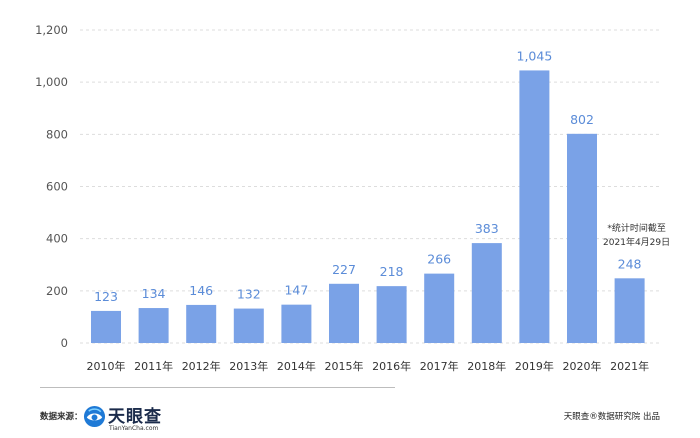 The width and height of the screenshot is (700, 438). What do you see at coordinates (296, 366) in the screenshot?
I see `x-tick-label: 2014年` at bounding box center [296, 366].